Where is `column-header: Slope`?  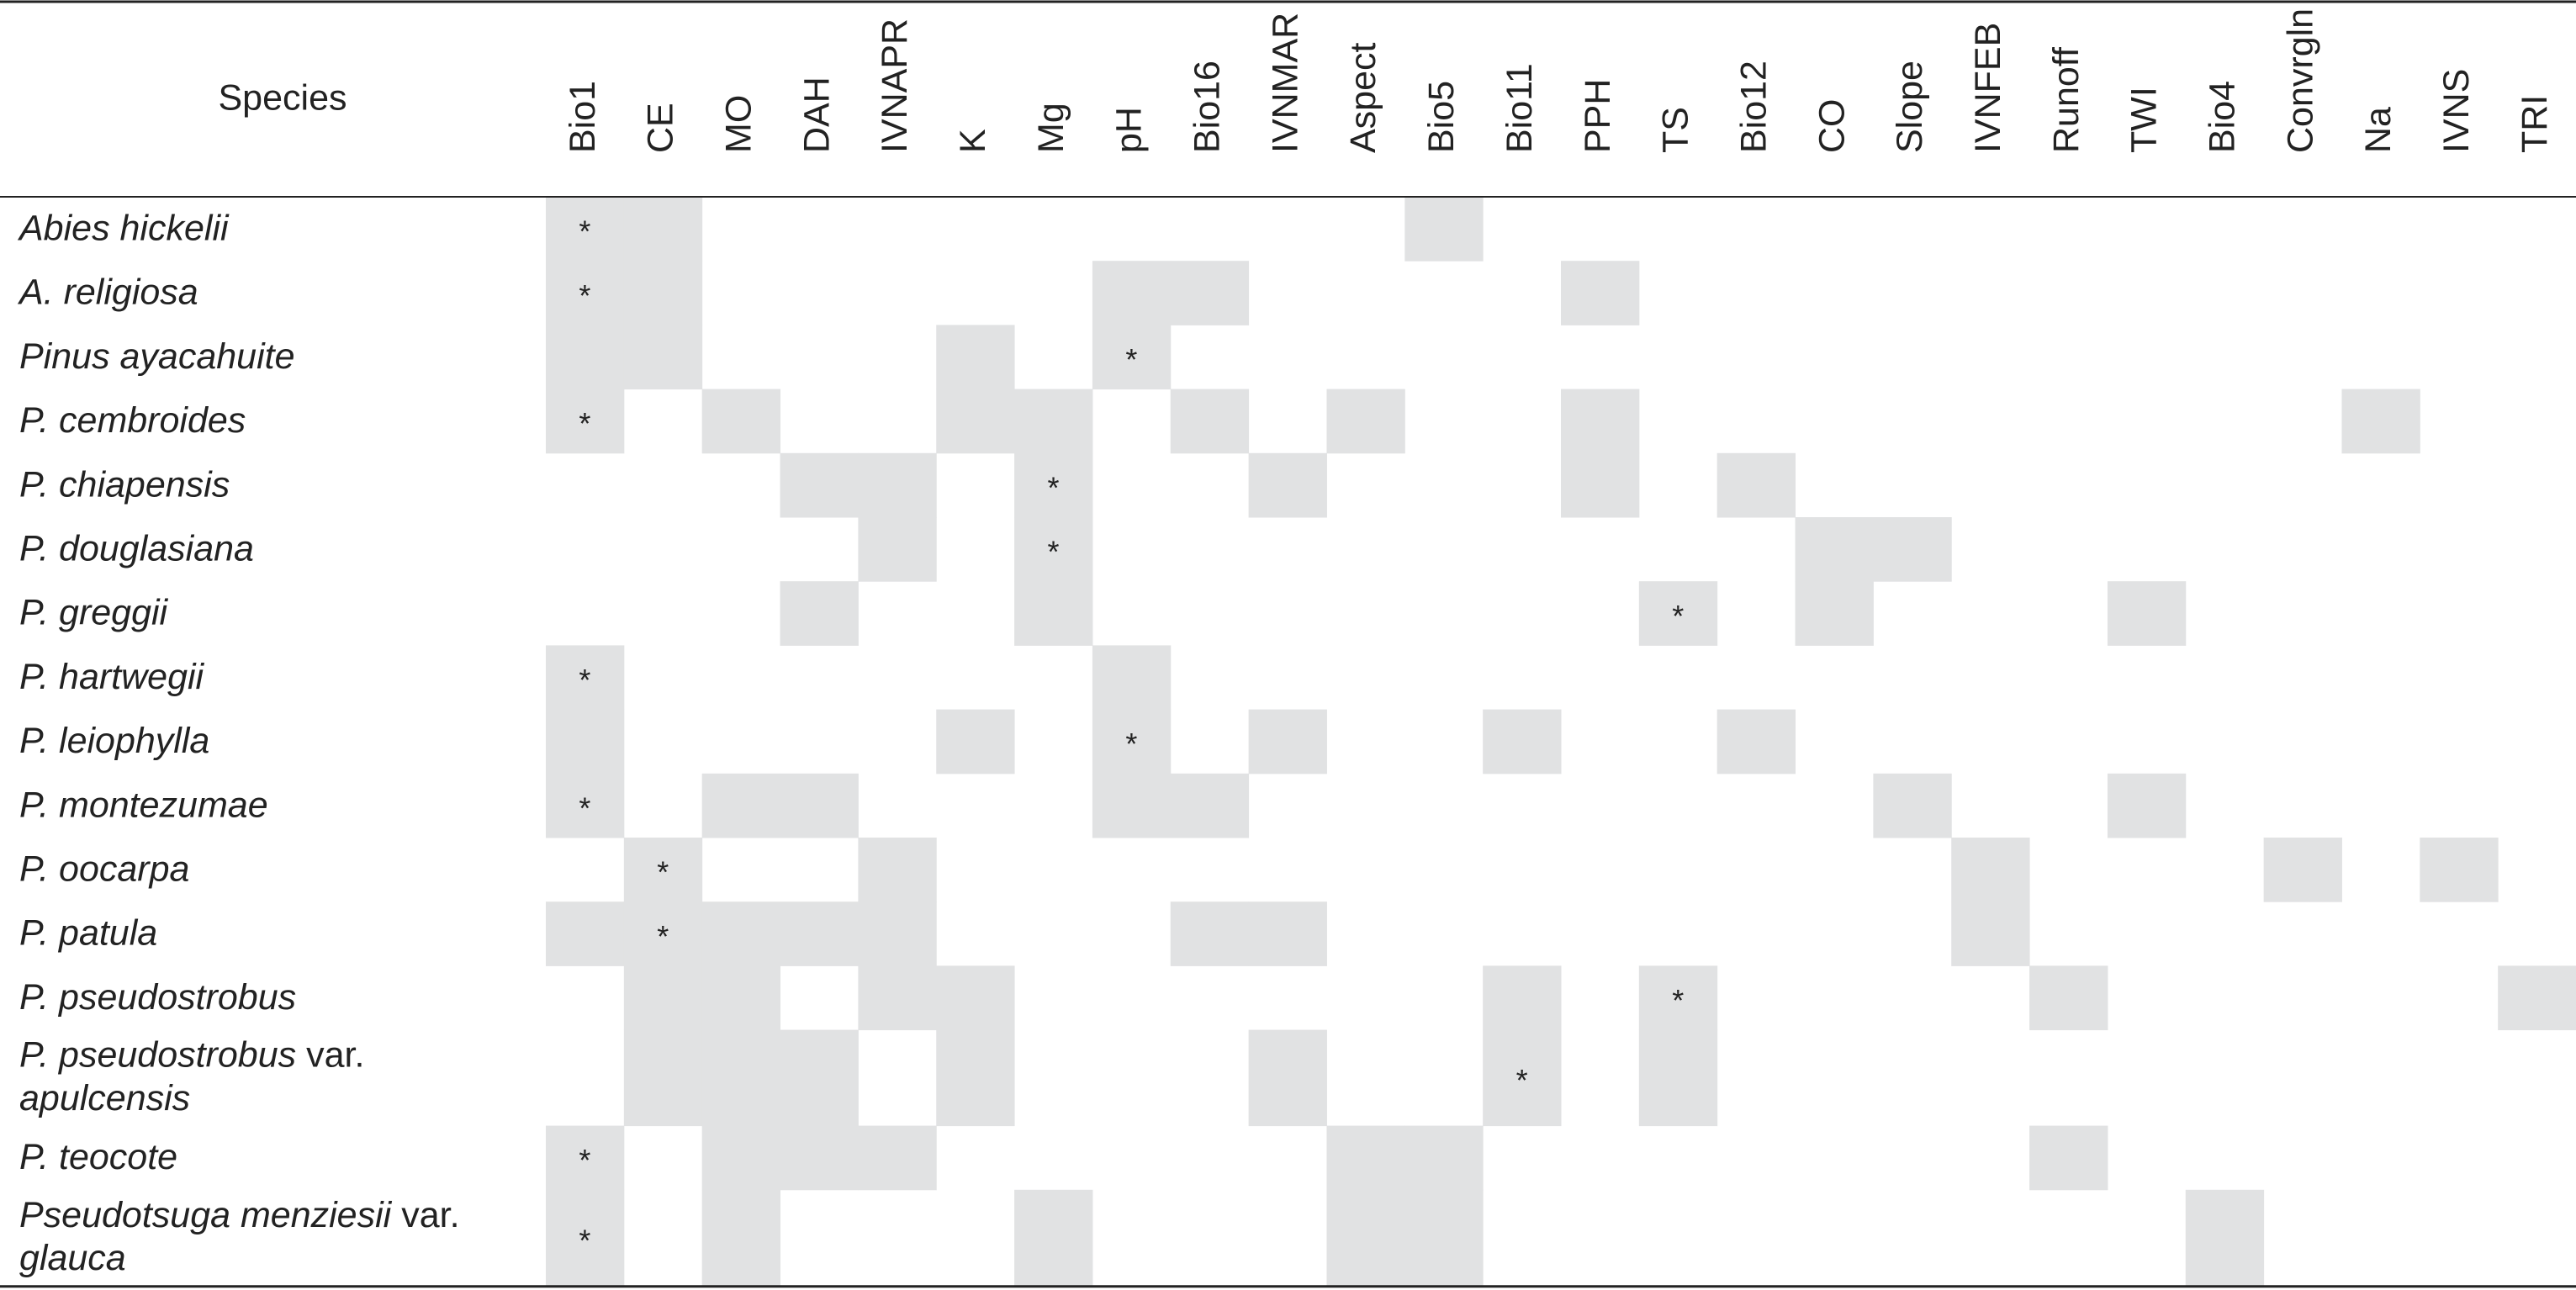 column-header: Slope is located at coordinates (1910, 107).